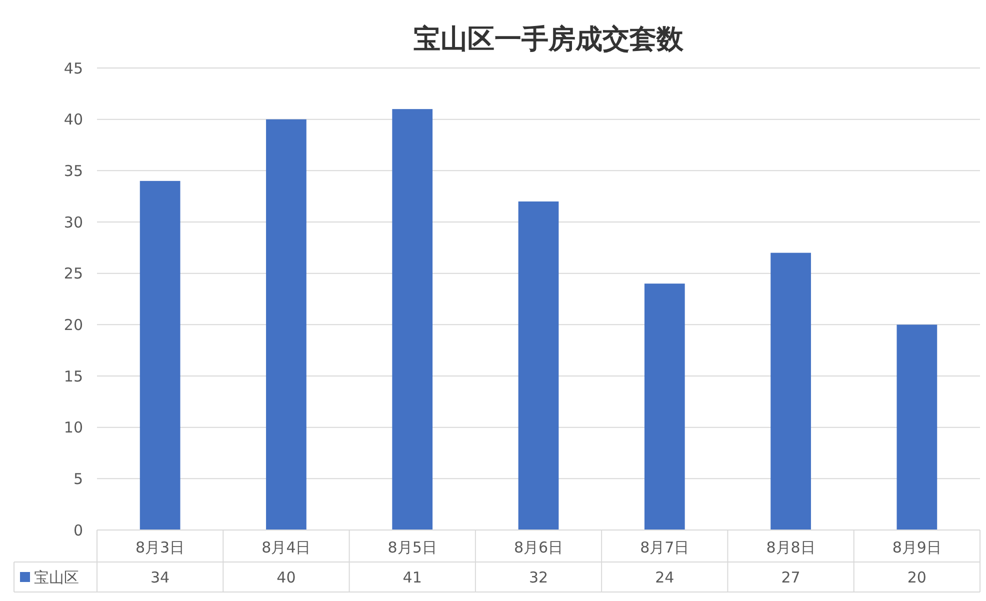  I want to click on x-tick-label: 8月8日, so click(791, 547).